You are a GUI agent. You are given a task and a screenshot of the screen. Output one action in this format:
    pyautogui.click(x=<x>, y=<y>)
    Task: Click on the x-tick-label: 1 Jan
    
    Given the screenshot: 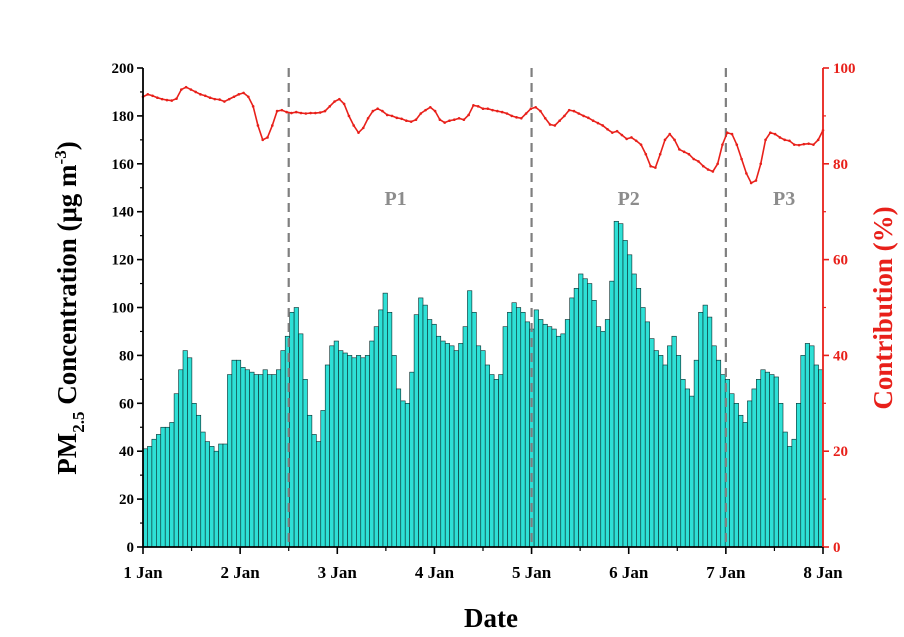 What is the action you would take?
    pyautogui.click(x=143, y=572)
    